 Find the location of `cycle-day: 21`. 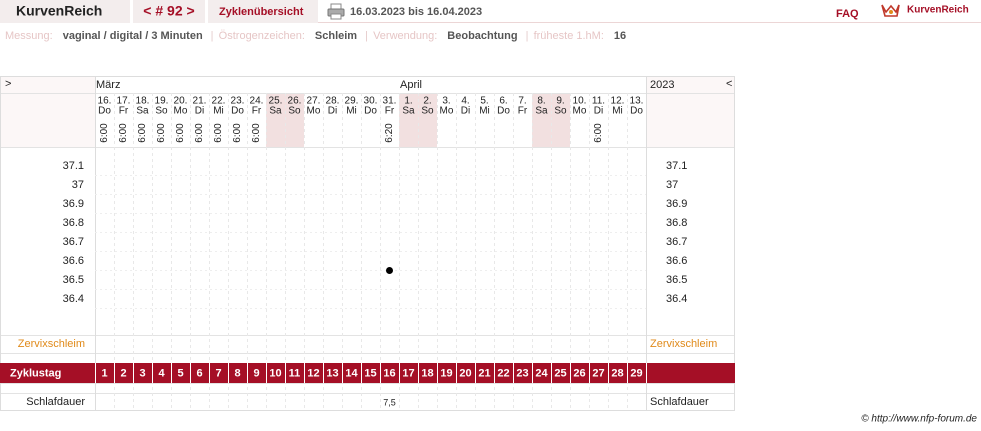

cycle-day: 21 is located at coordinates (484, 373).